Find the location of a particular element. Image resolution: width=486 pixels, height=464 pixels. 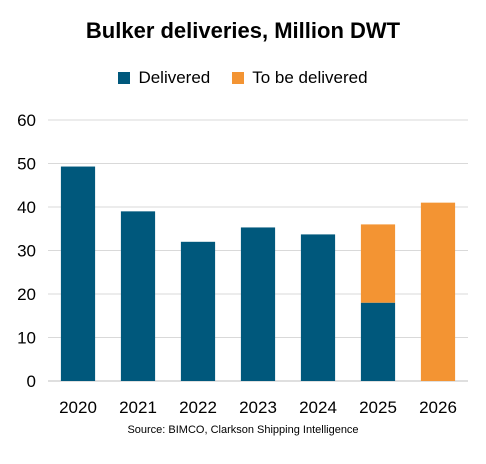

x-tick-label: 2023 is located at coordinates (258, 407).